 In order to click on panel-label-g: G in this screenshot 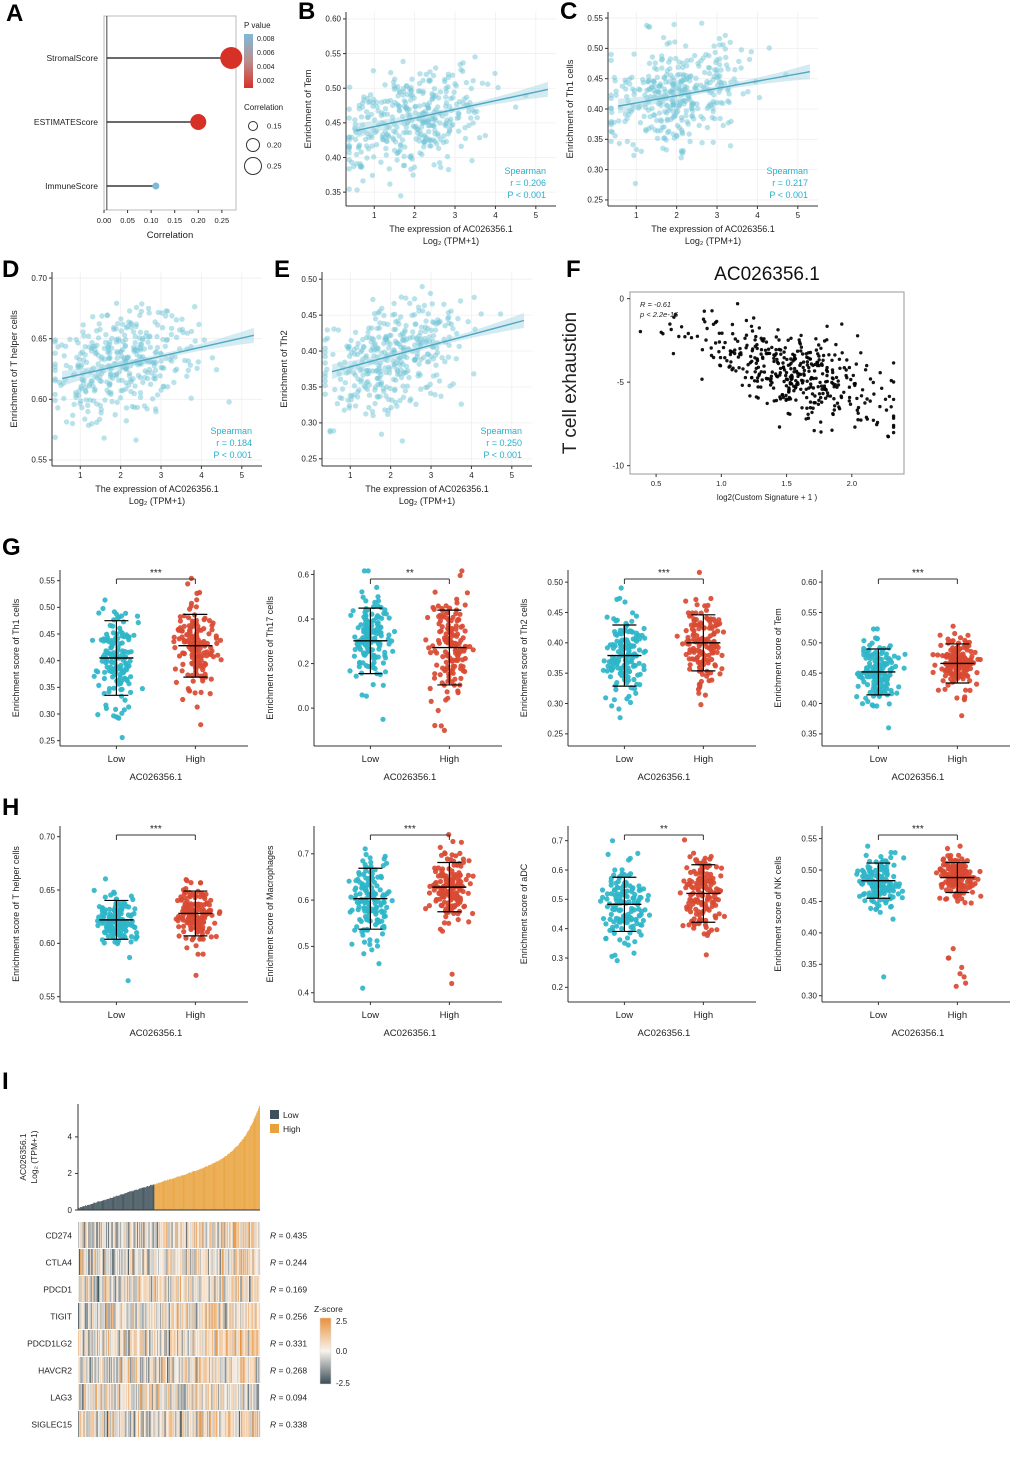, I will do `click(11, 547)`.